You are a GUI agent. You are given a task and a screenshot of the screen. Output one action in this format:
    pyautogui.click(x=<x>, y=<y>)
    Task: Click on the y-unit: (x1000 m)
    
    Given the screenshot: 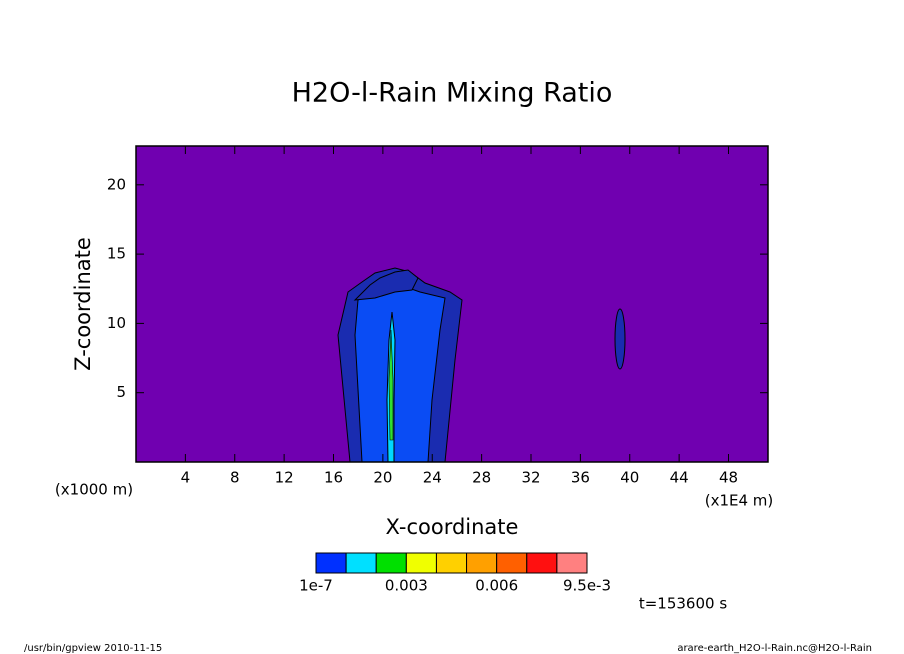 What is the action you would take?
    pyautogui.click(x=94, y=490)
    